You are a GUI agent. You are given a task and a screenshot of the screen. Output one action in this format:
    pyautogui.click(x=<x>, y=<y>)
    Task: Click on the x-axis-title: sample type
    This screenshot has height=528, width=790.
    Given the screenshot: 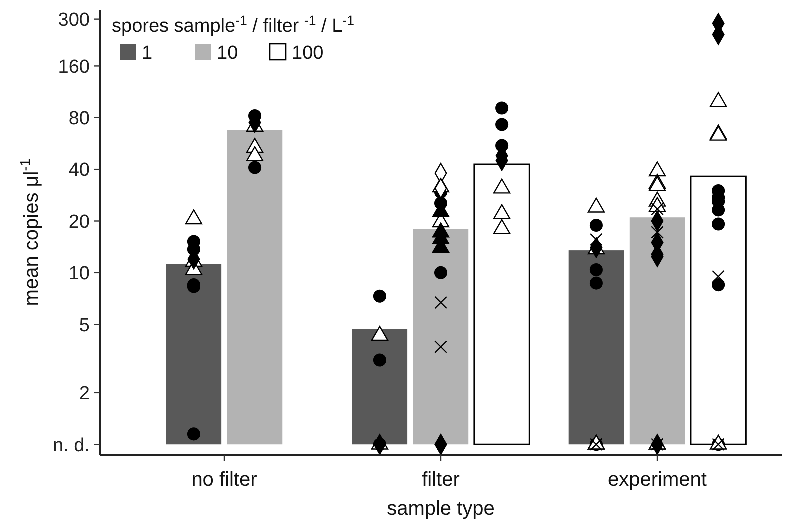 What is the action you would take?
    pyautogui.click(x=441, y=509)
    